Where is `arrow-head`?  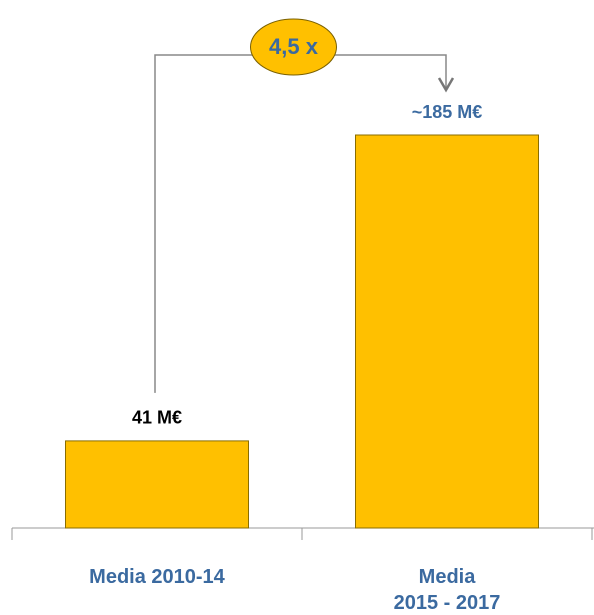
arrow-head is located at coordinates (446, 85).